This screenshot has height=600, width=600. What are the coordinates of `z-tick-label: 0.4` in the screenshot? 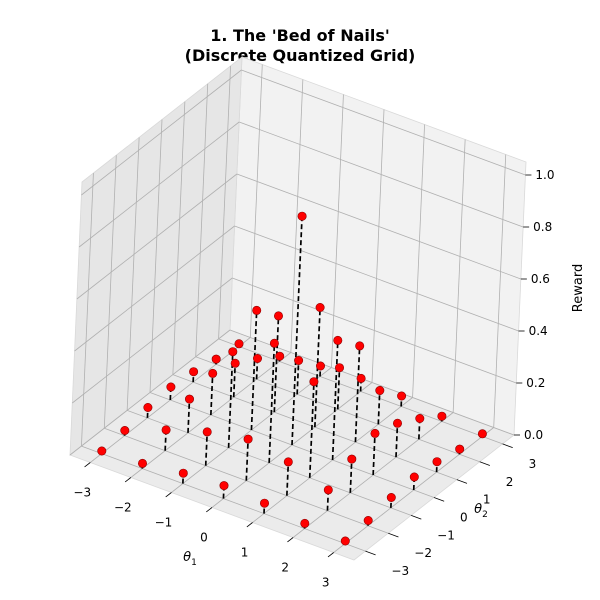 It's located at (538, 331).